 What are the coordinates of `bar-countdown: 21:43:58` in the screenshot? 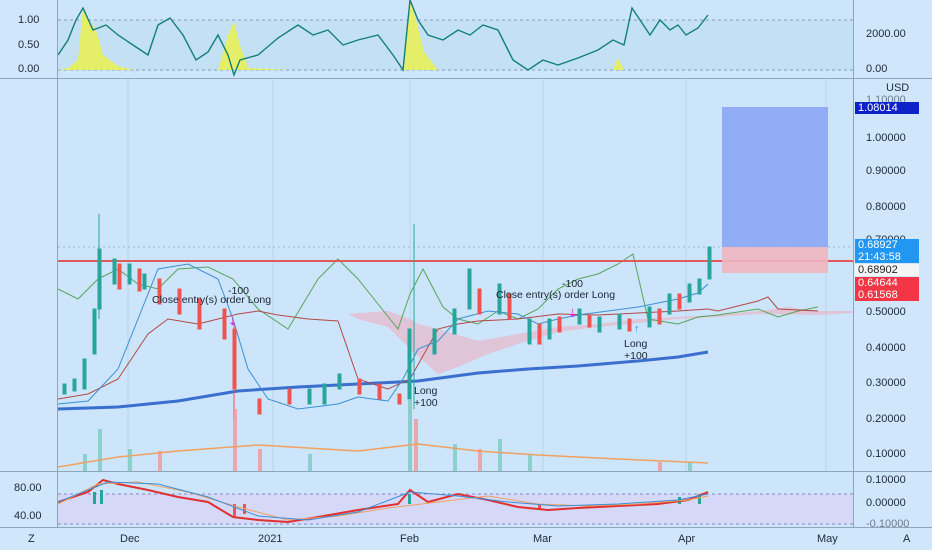 It's located at (879, 257).